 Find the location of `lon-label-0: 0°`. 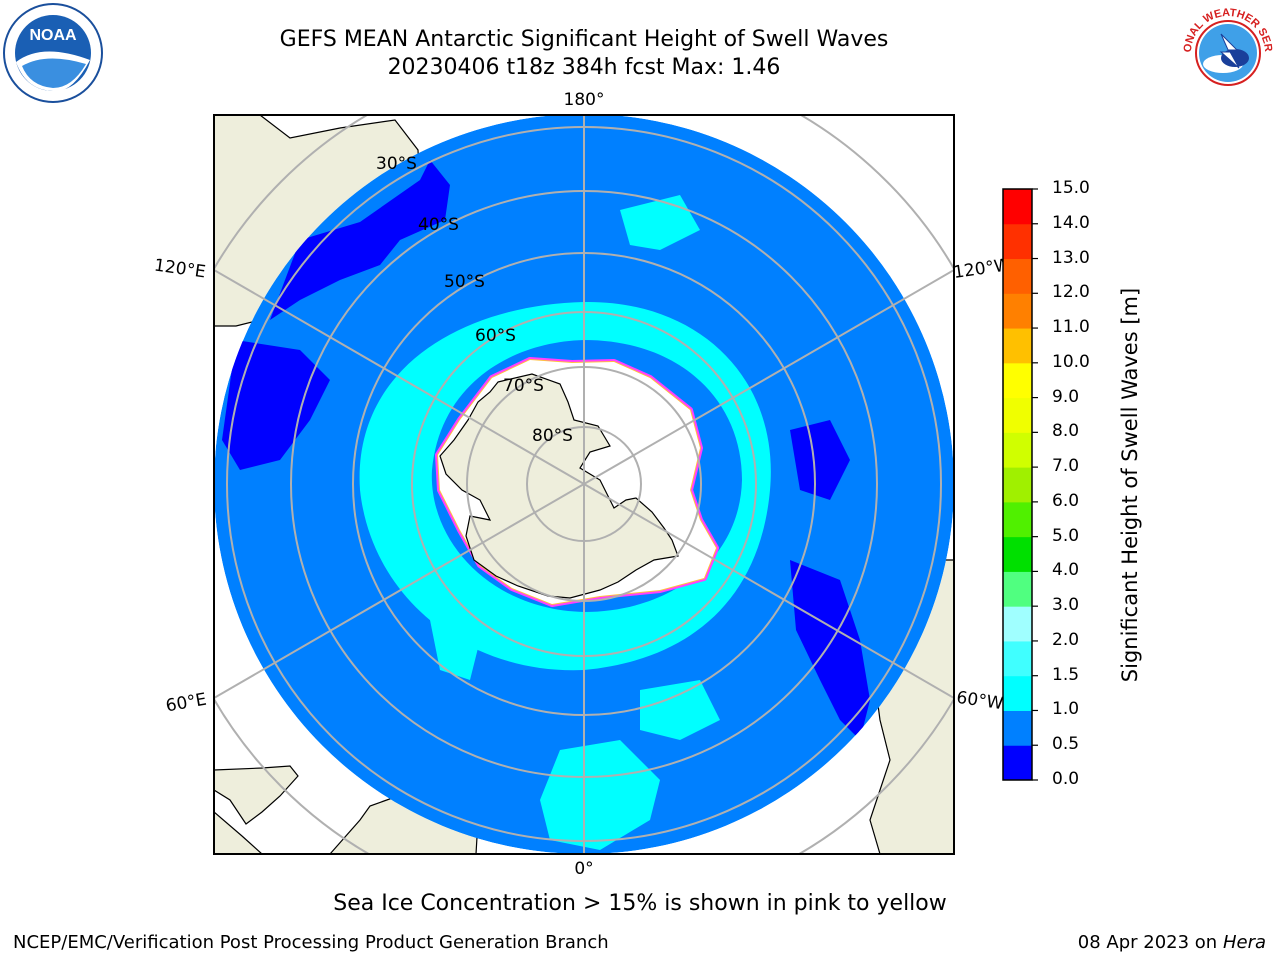

lon-label-0: 0° is located at coordinates (583, 869).